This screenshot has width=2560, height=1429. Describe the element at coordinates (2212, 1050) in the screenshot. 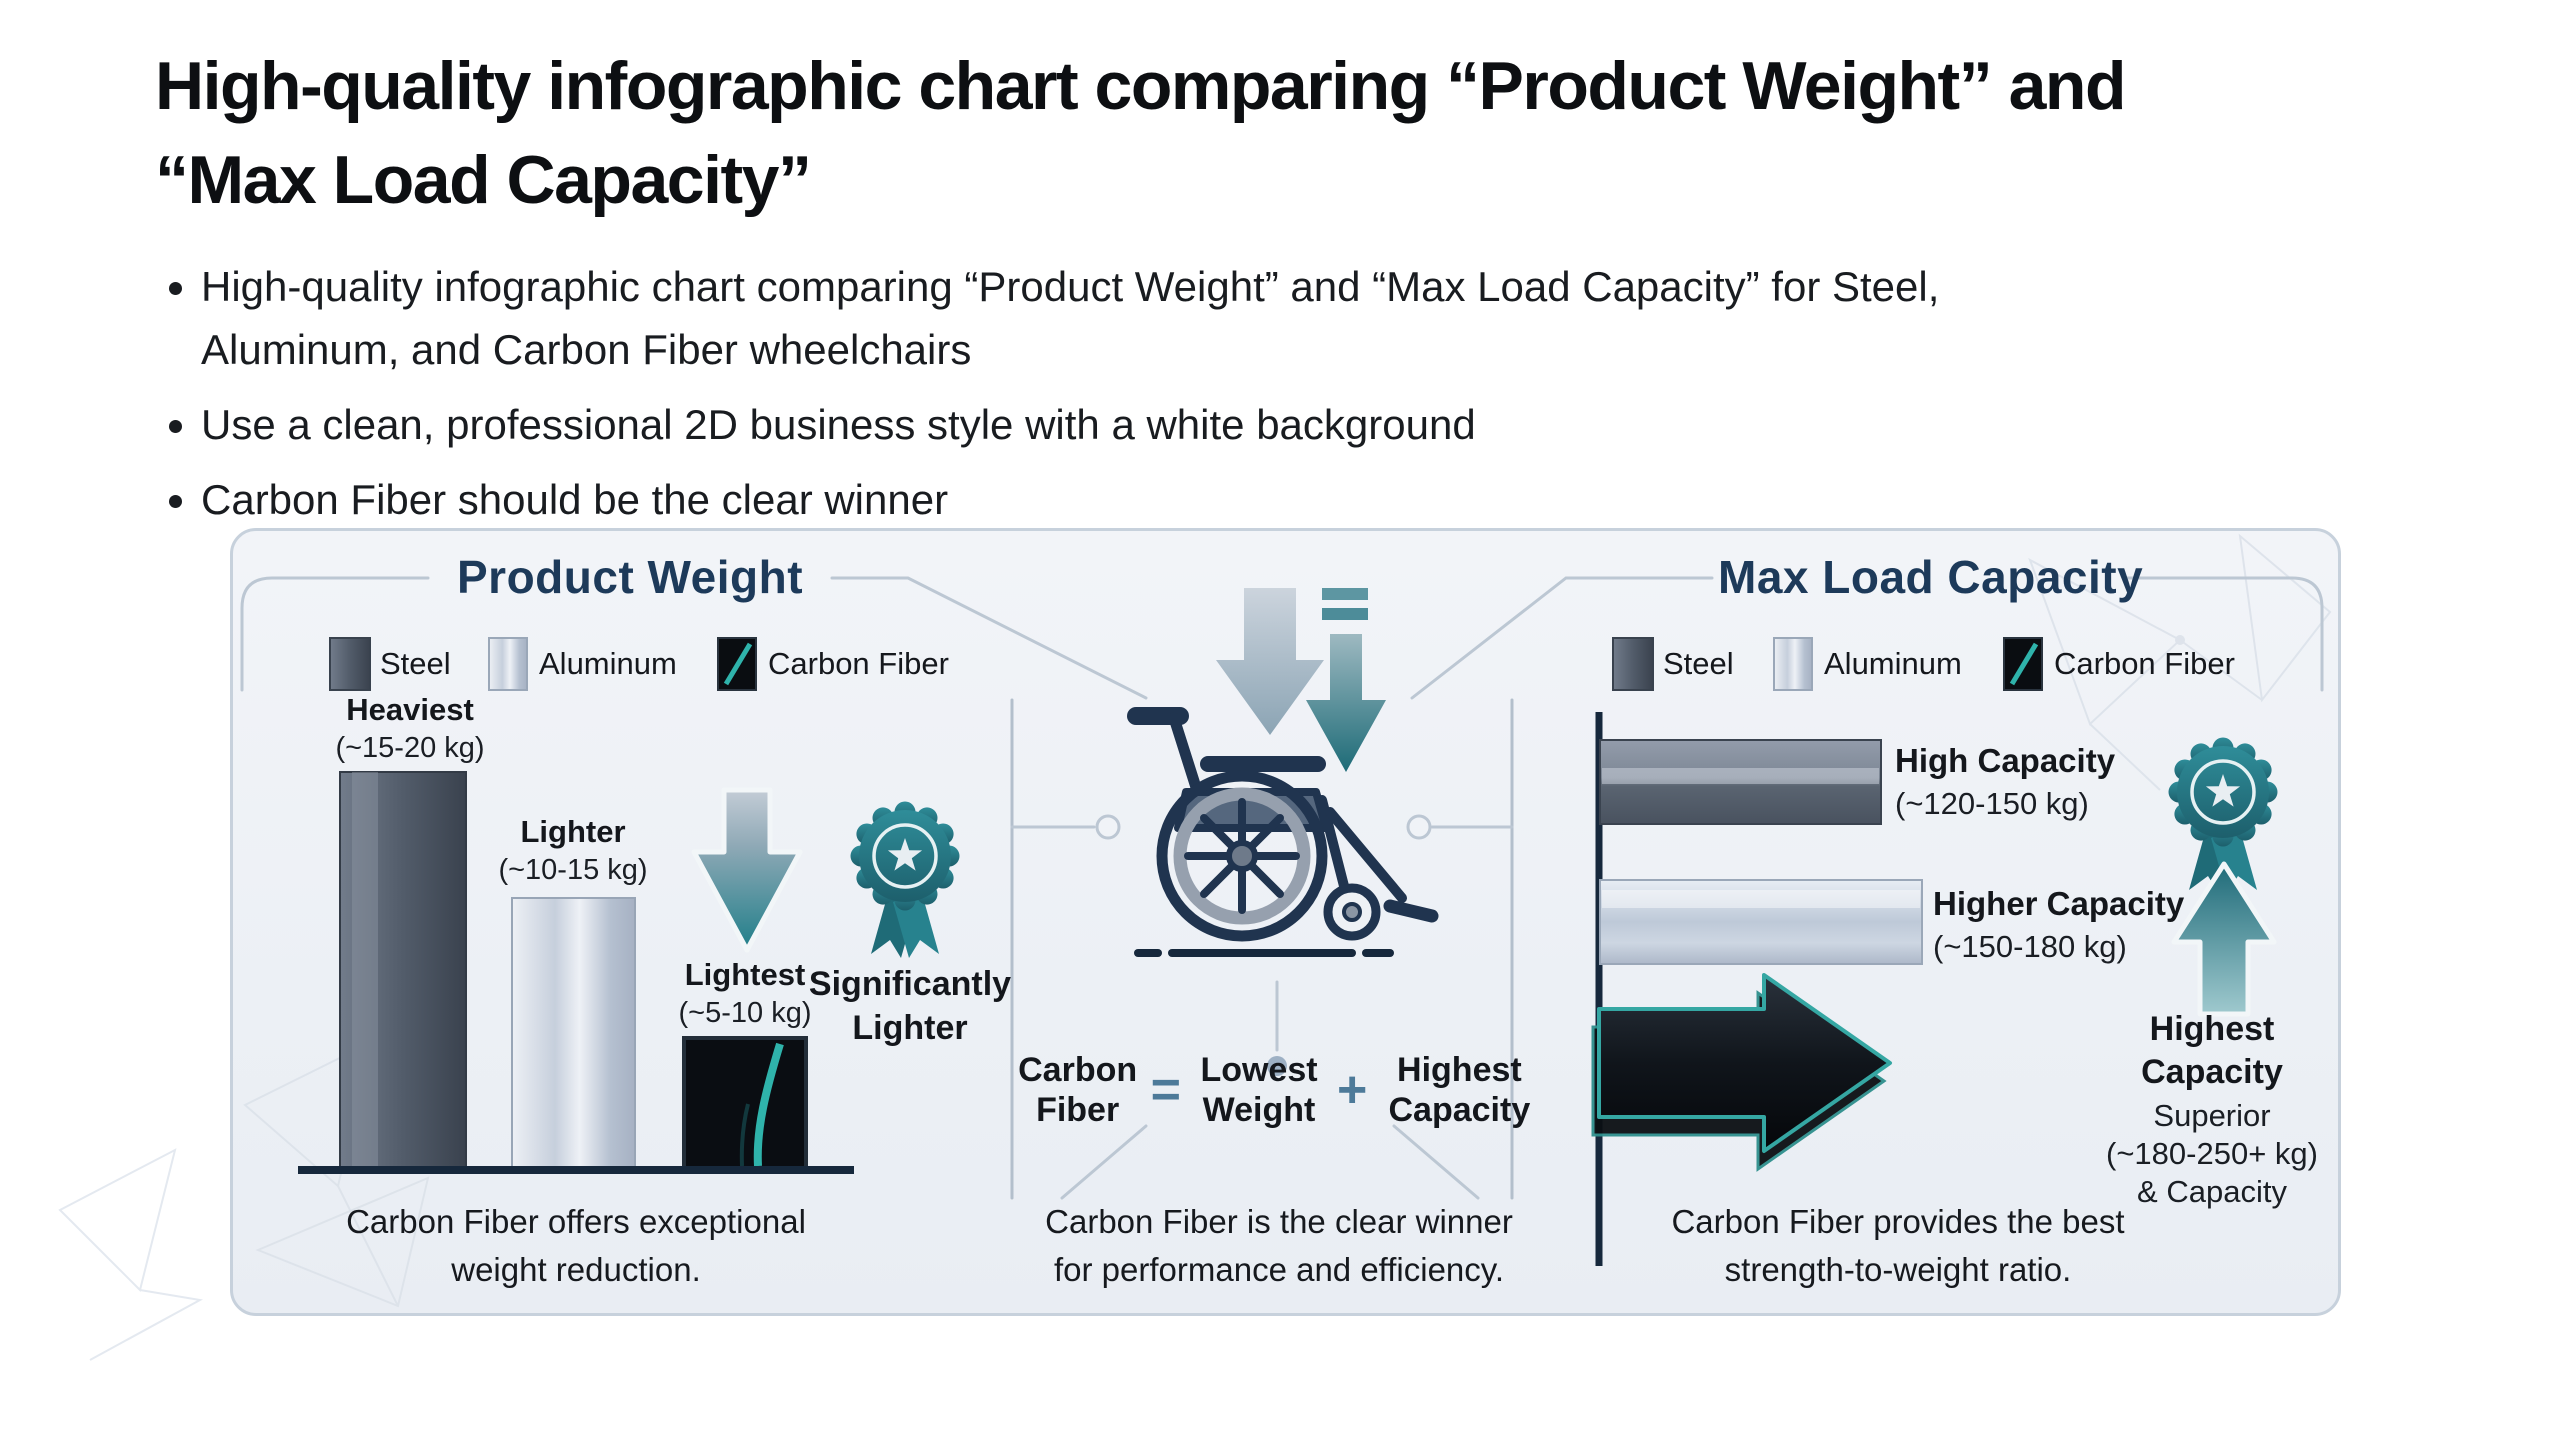

I see `bar-label: Highest Capacity` at that location.